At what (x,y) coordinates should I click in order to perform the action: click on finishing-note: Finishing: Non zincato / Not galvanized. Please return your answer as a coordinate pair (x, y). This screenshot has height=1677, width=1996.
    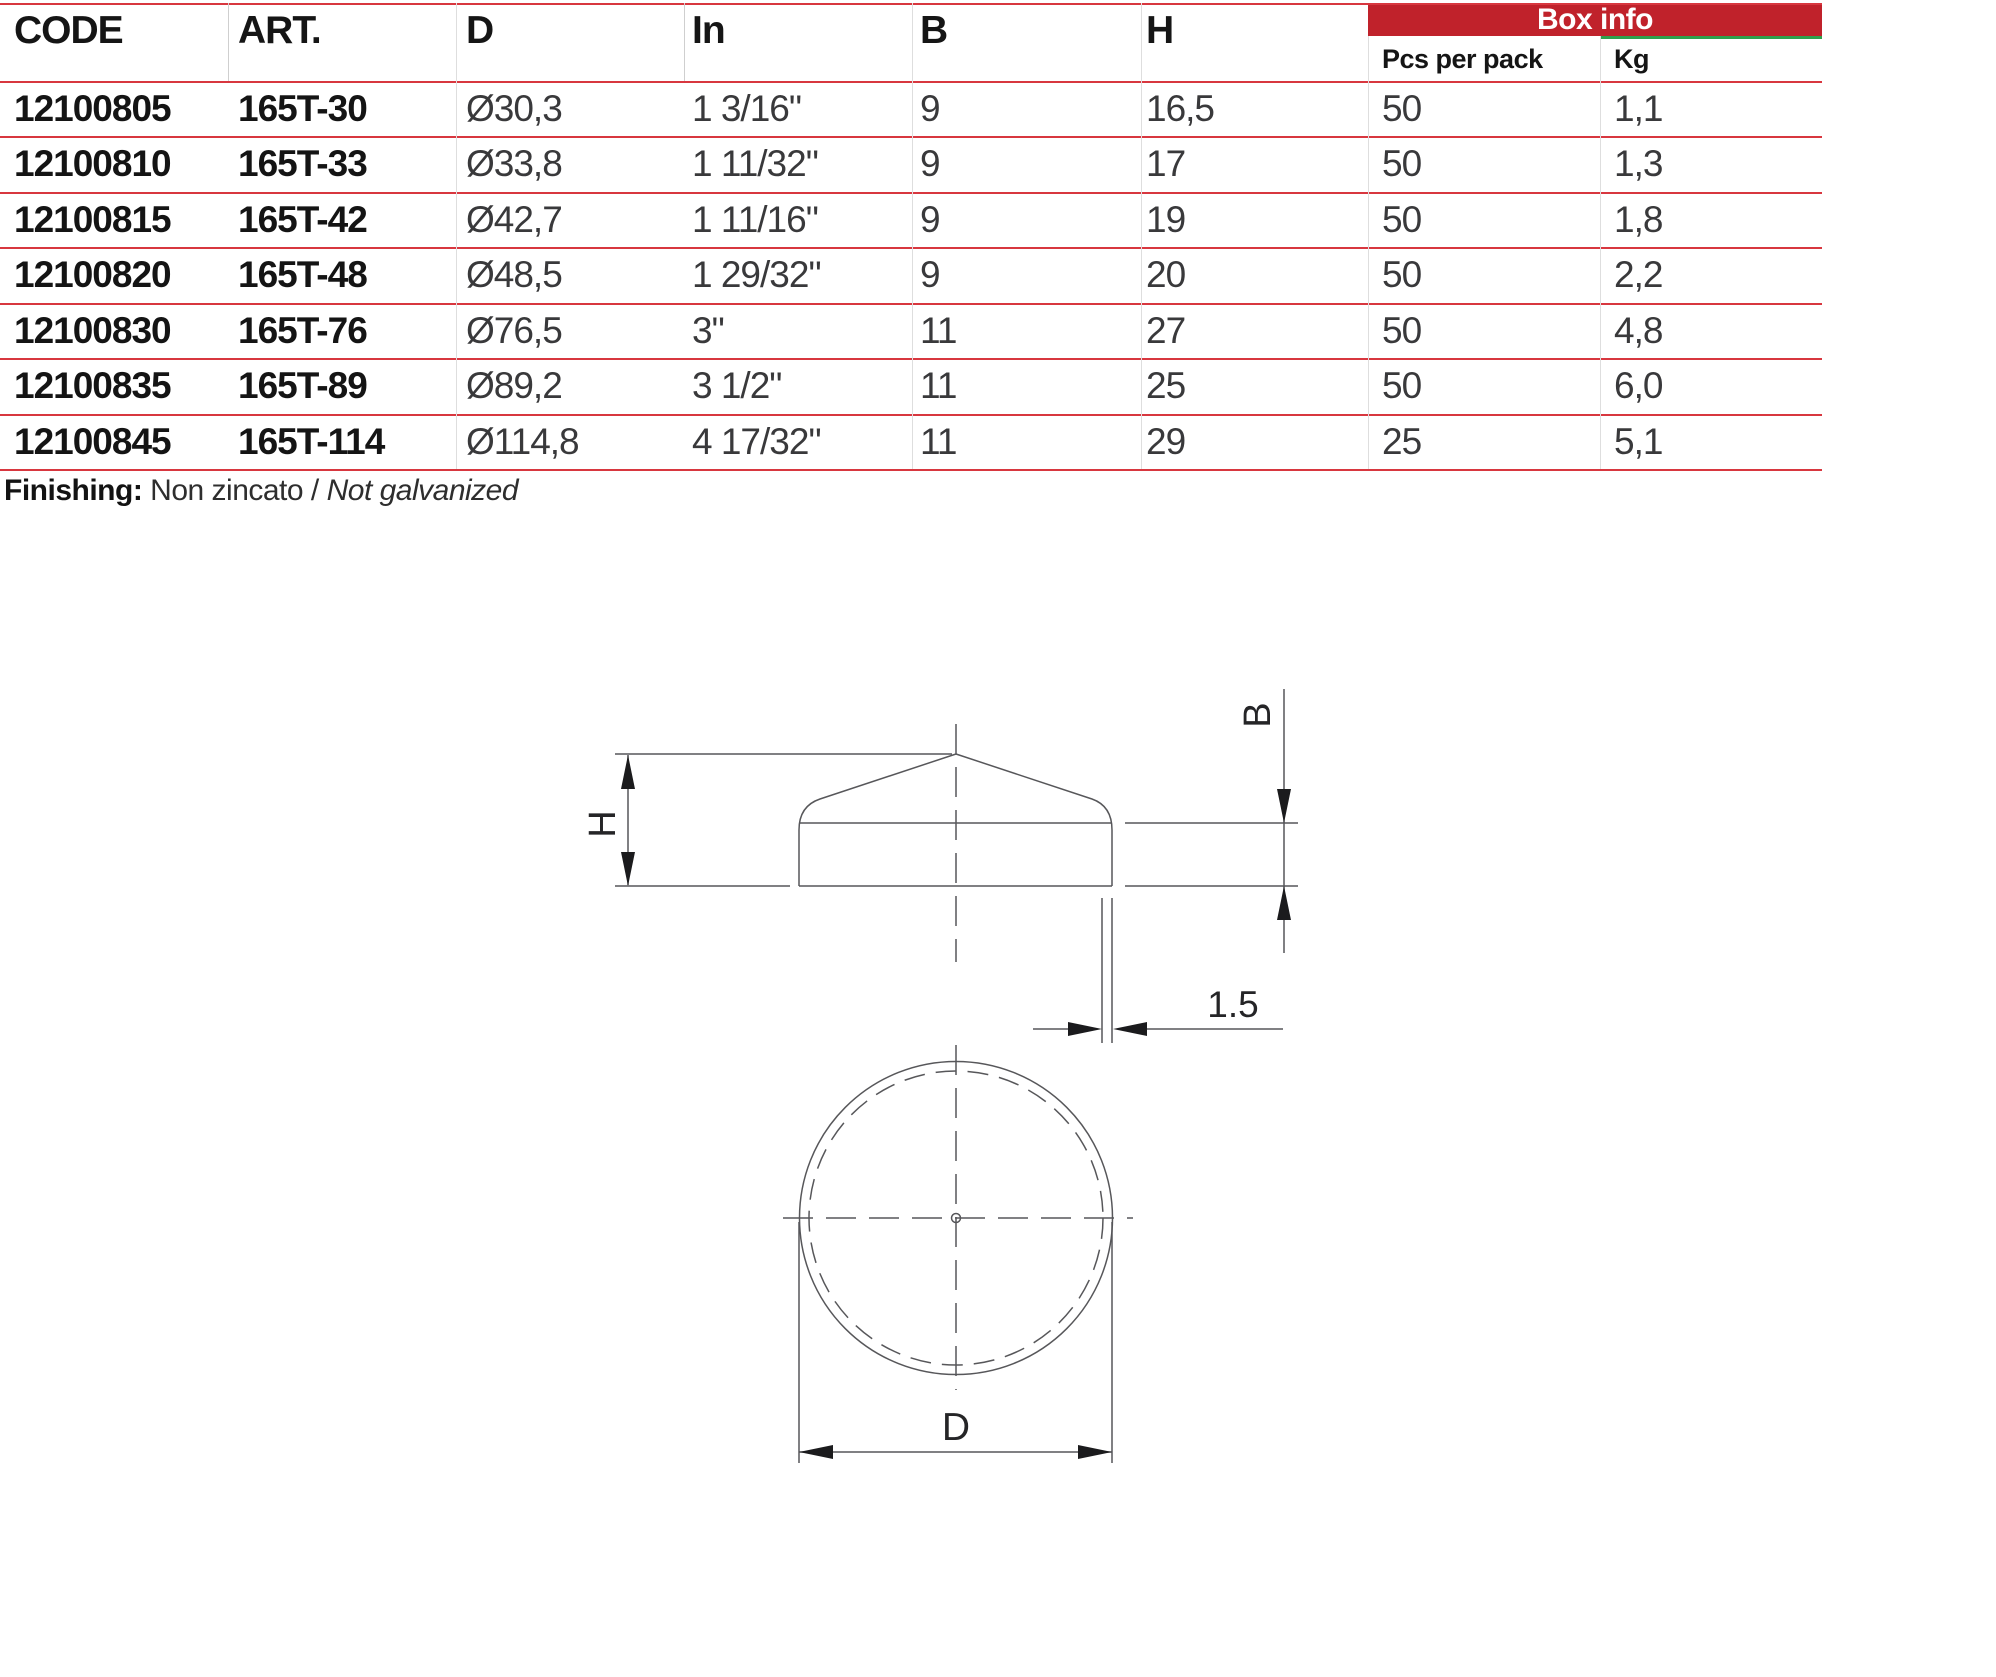
    Looking at the image, I should click on (261, 491).